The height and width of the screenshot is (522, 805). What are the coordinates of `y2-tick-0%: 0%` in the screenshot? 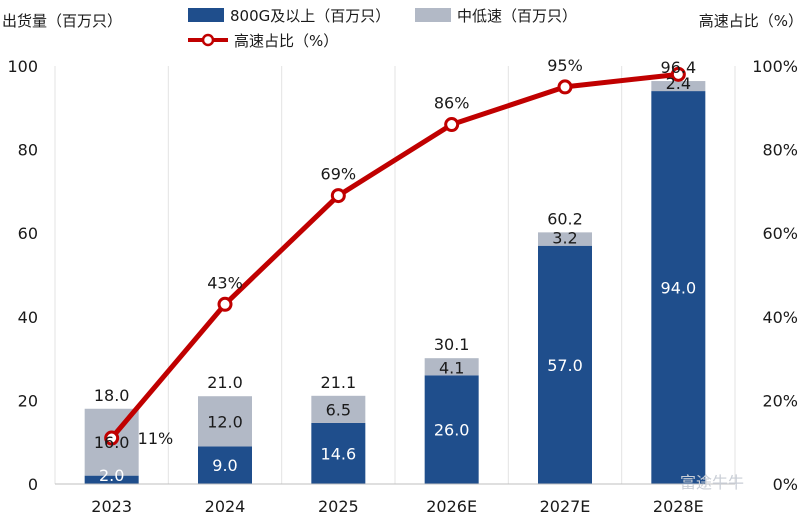 It's located at (785, 484).